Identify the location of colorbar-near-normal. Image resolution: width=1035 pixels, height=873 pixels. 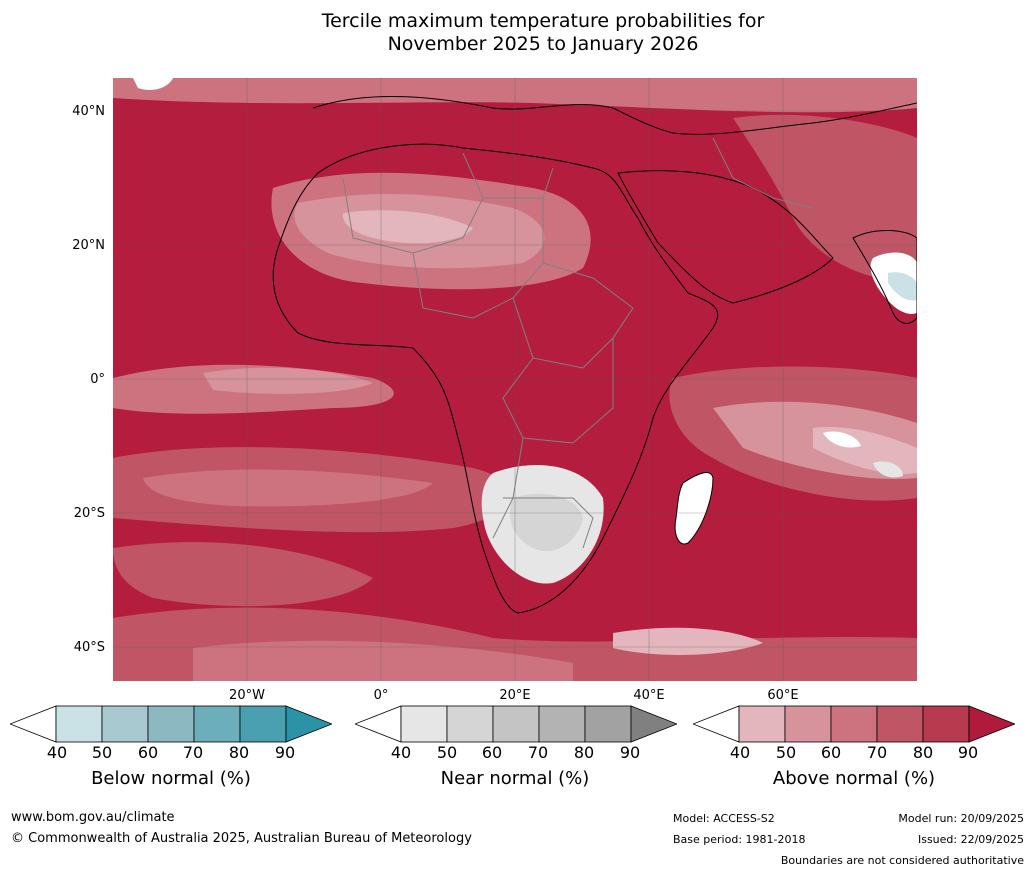
(516, 724).